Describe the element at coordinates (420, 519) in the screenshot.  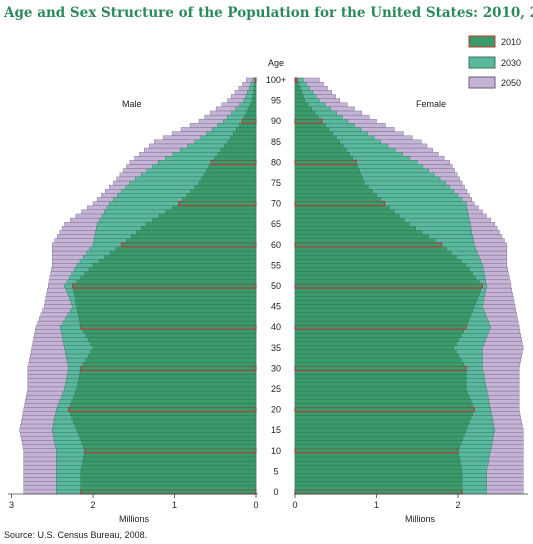
I see `female-x-axis-label: Millions` at that location.